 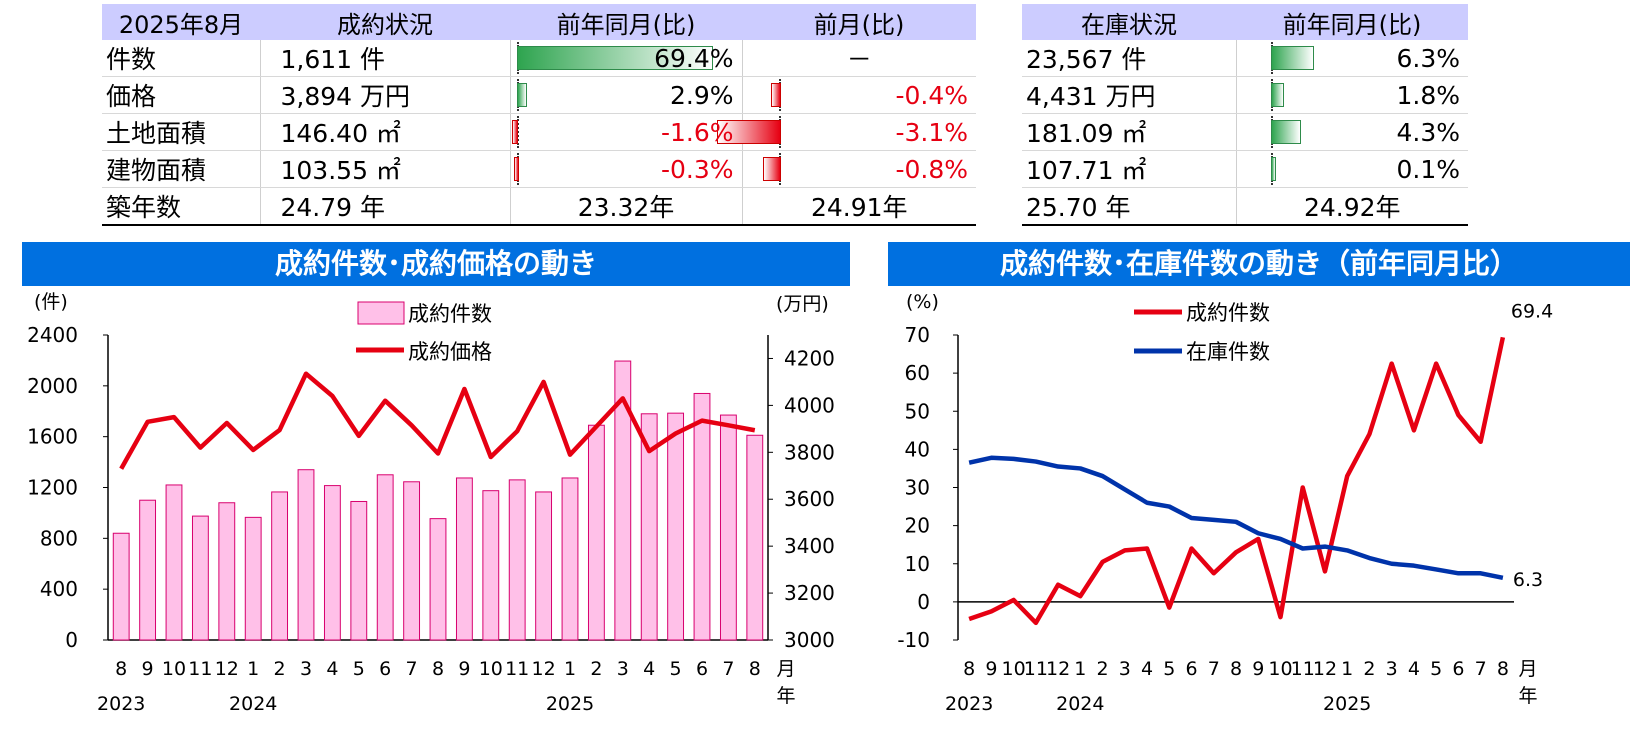 What do you see at coordinates (697, 169) in the screenshot?
I see `bar-value: -0.3%` at bounding box center [697, 169].